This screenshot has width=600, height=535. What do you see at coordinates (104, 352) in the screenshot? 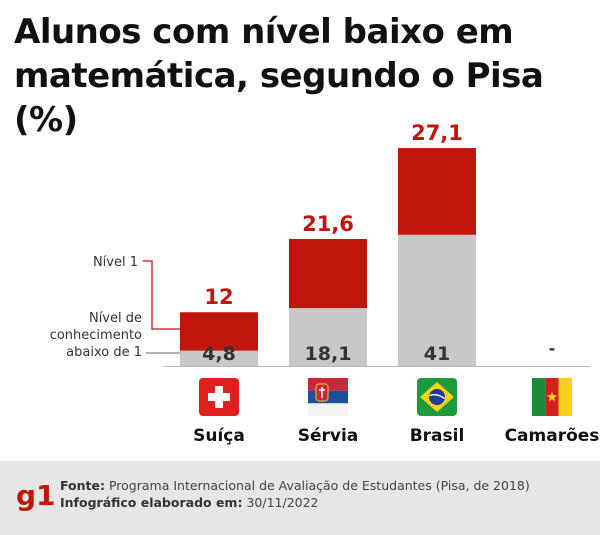
I see `legend-label-low-line-3: abaixo de 1` at bounding box center [104, 352].